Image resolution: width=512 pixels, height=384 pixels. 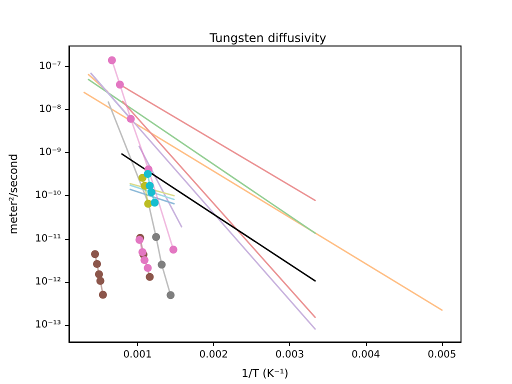 What do you see at coordinates (47, 238) in the screenshot?
I see `y-tick-label: 10⁻¹¹` at bounding box center [47, 238].